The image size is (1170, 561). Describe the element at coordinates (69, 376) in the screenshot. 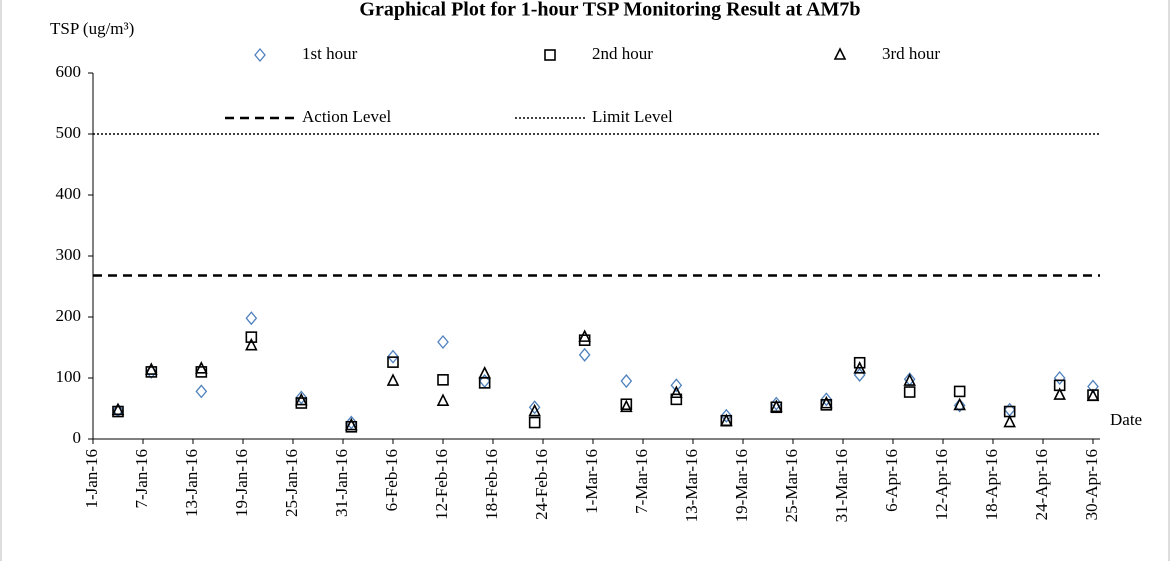

I see `y-tick-label: 100` at that location.